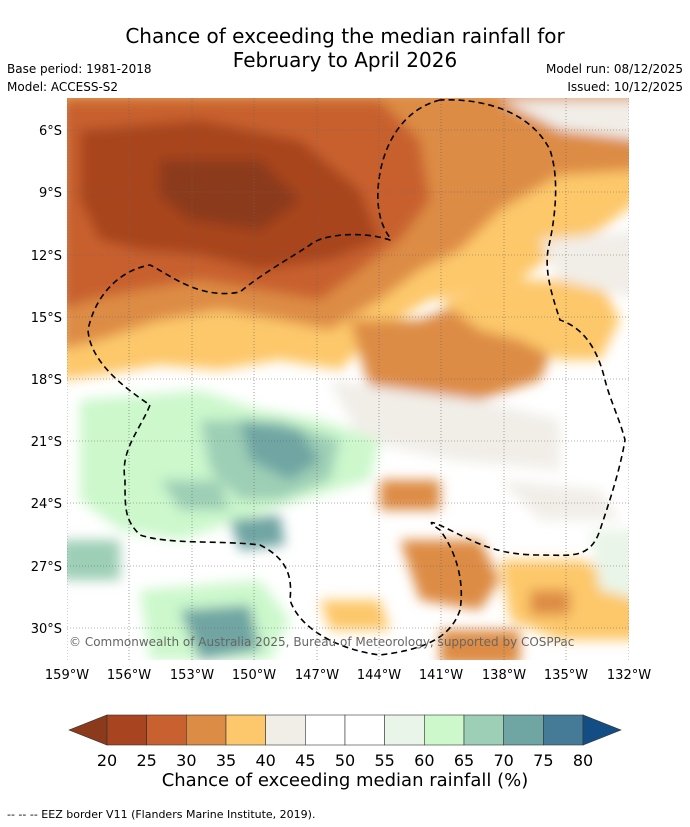 This screenshot has height=827, width=690. I want to click on colorbar: 20 25 30 35 40 45 50 55 60 65 70 75 80, so click(345, 742).